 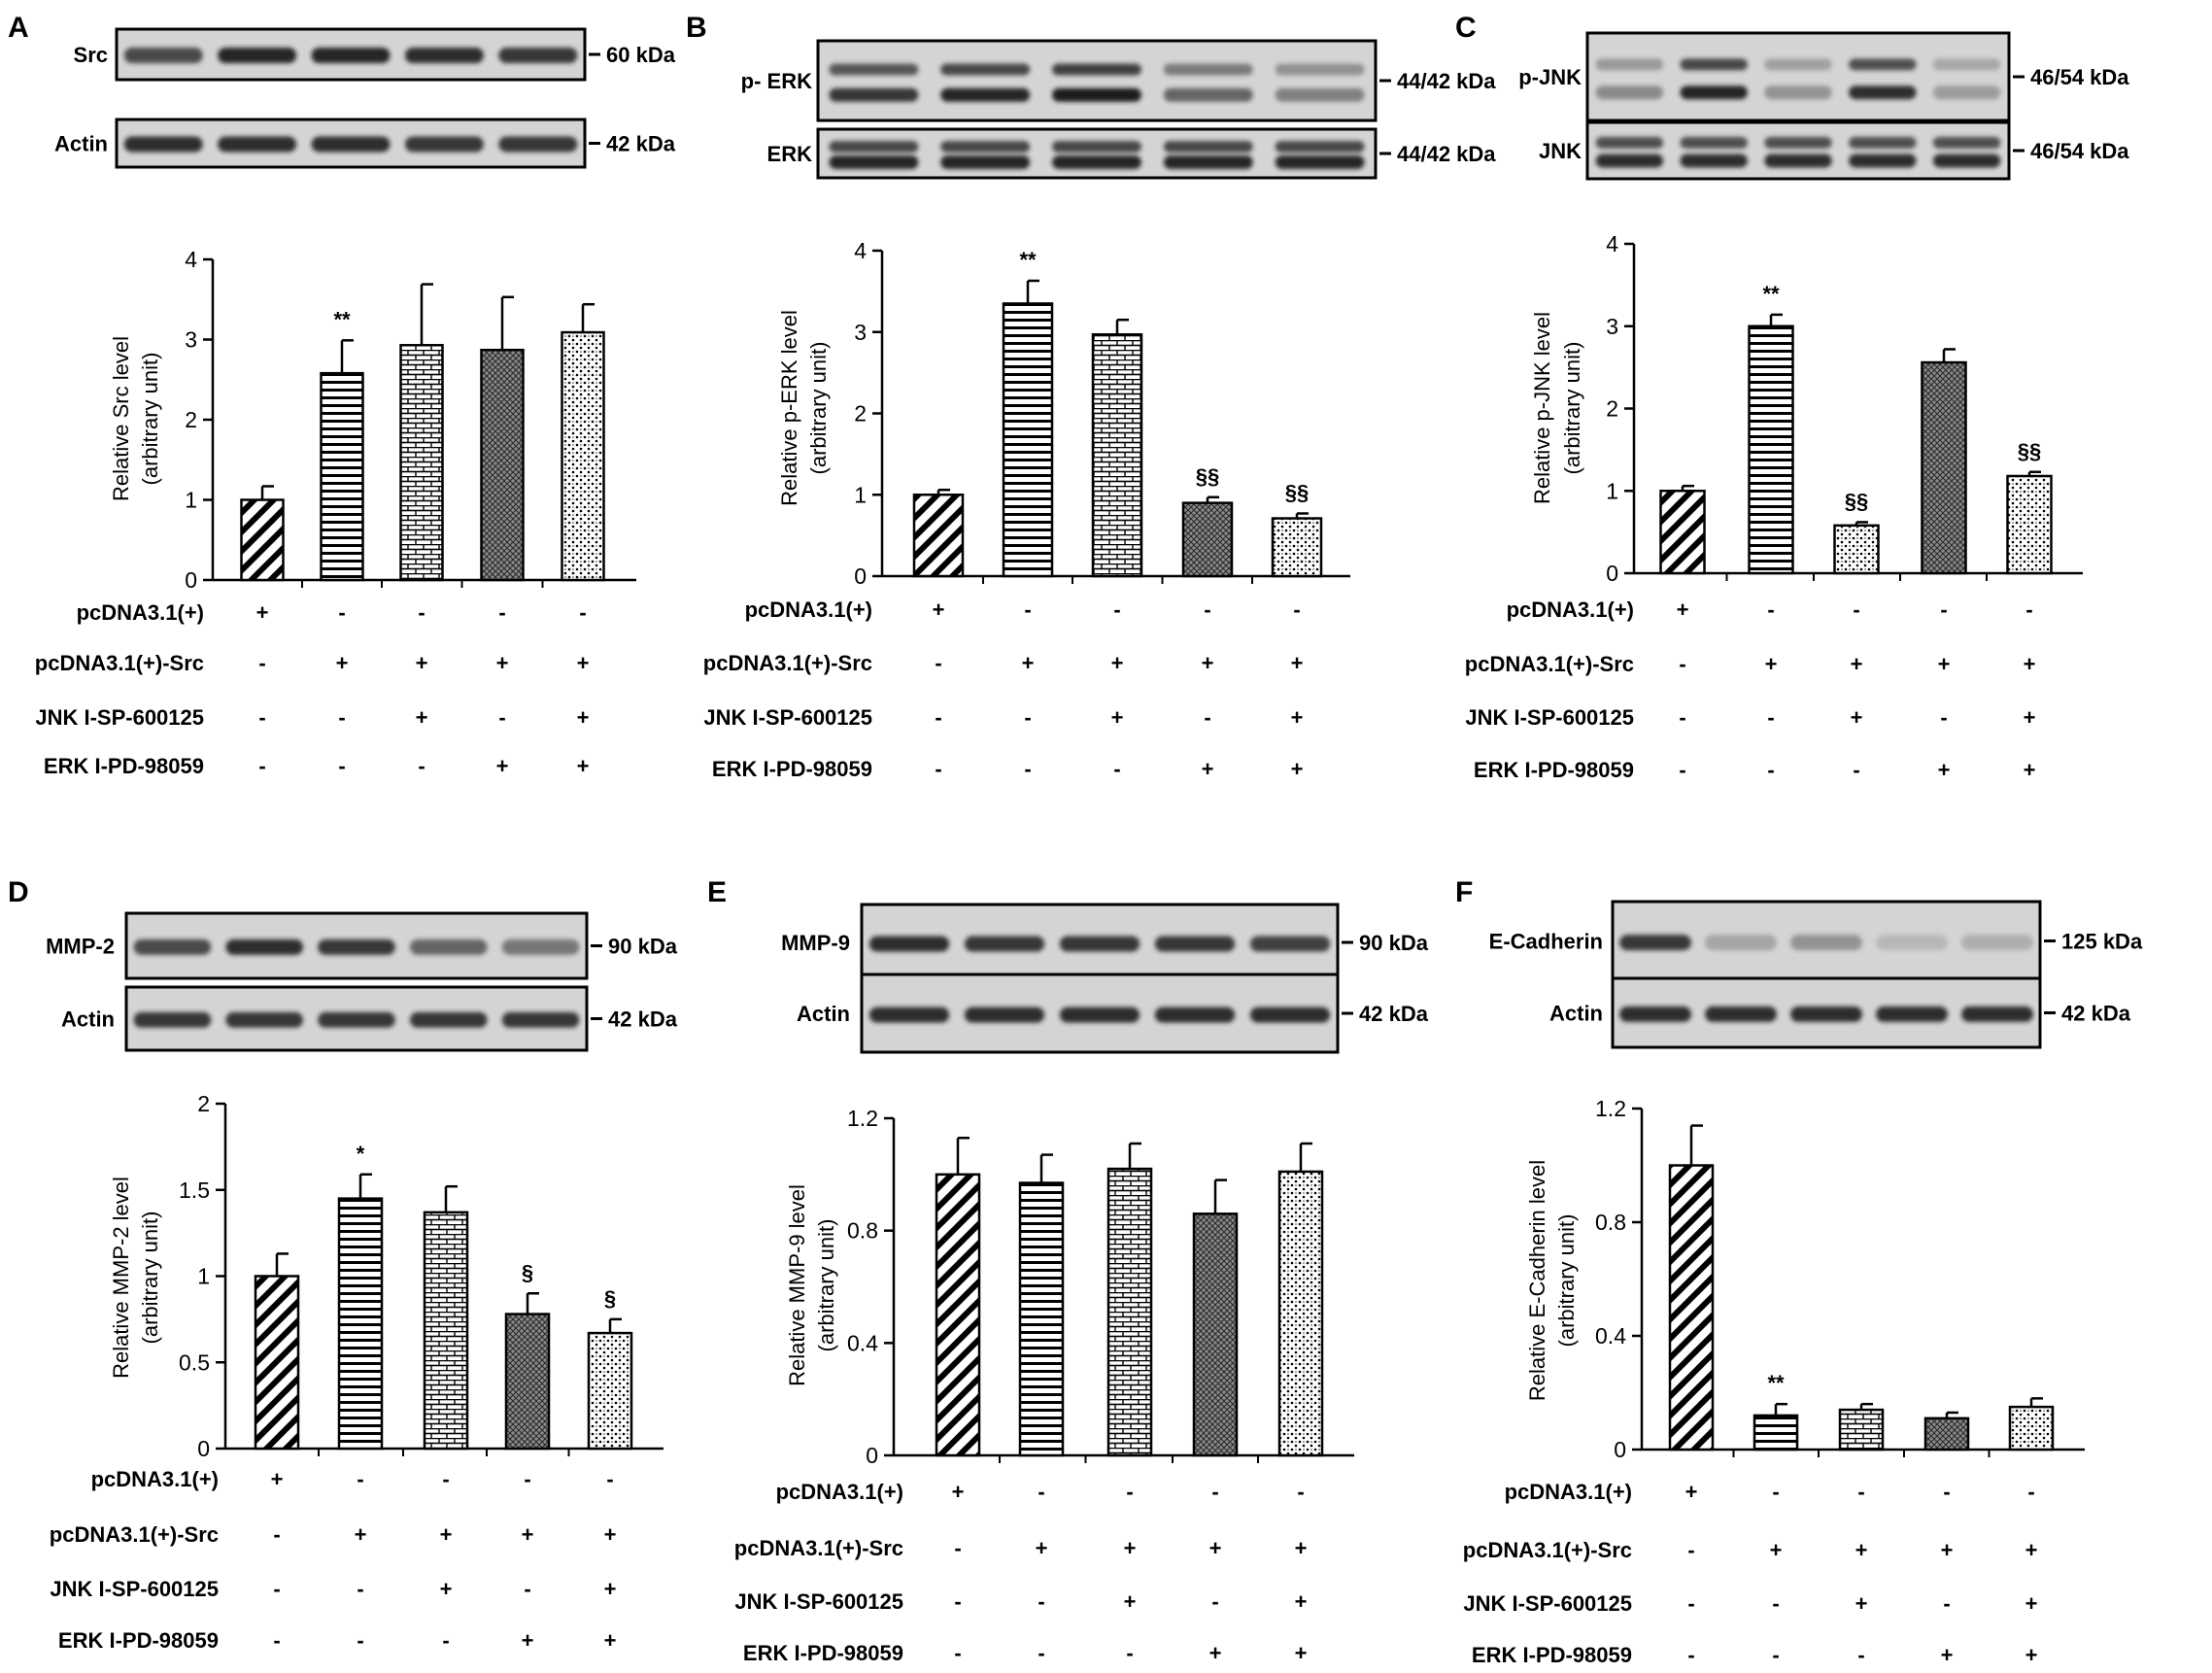 What do you see at coordinates (816, 943) in the screenshot?
I see `blot-label: MMP-9` at bounding box center [816, 943].